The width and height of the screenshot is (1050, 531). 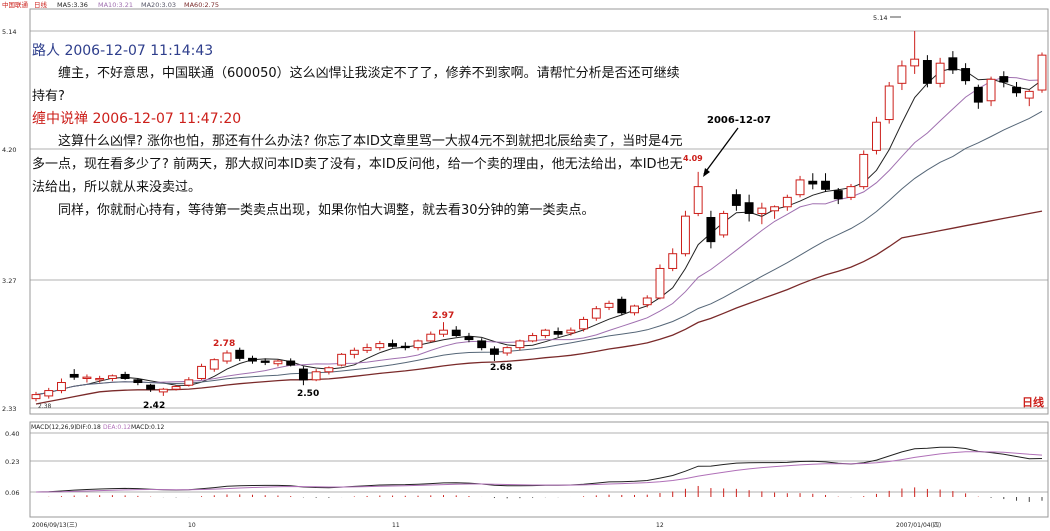 I want to click on macd-tick: 0.06, so click(x=12, y=493).